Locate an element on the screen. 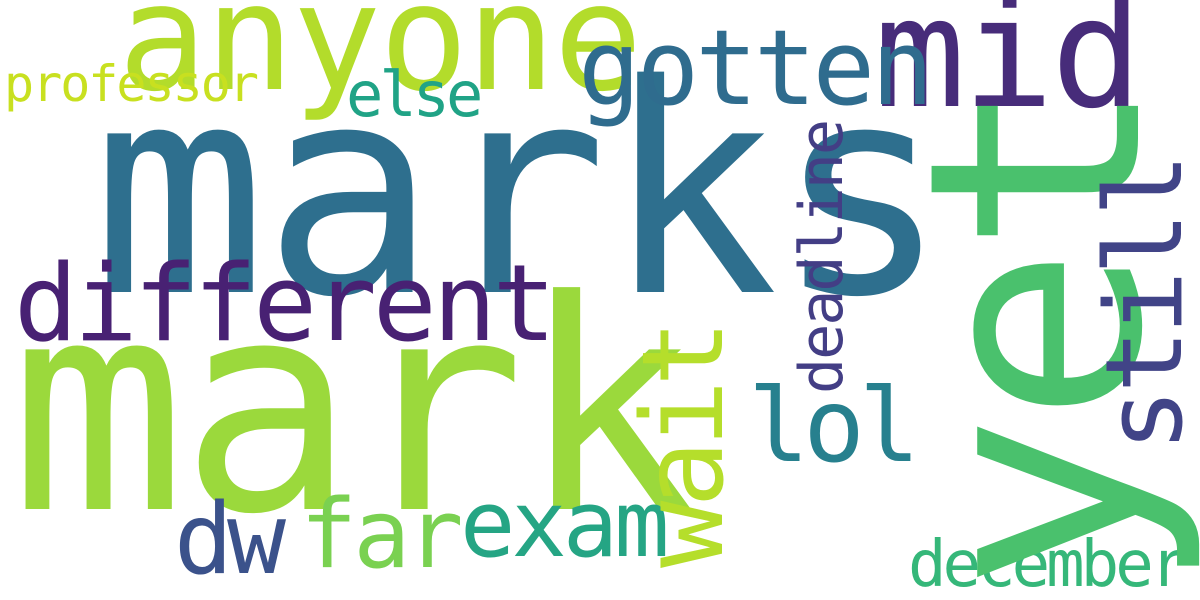  word-far: far is located at coordinates (382, 535).